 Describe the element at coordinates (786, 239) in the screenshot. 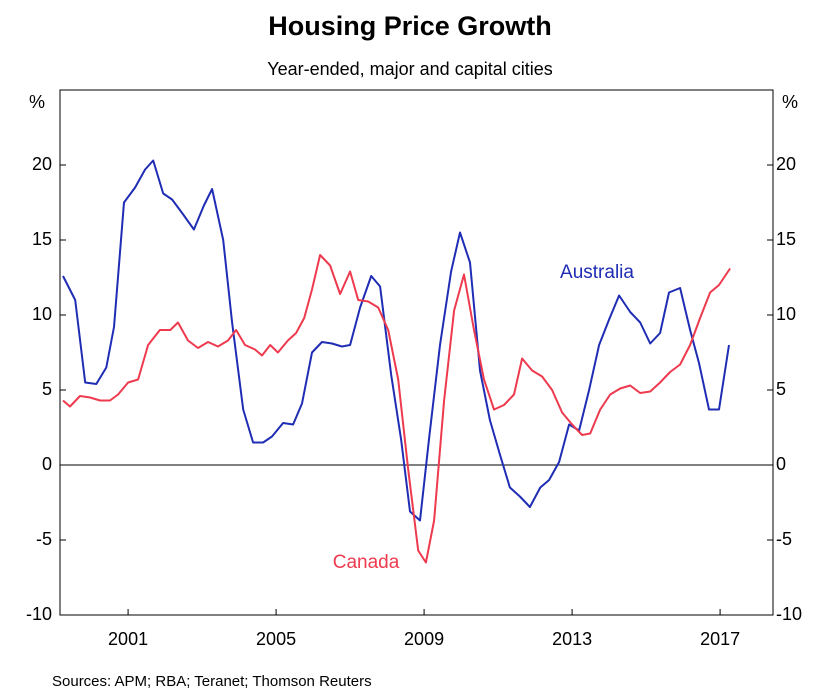

I see `y2-tick-label: 15` at that location.